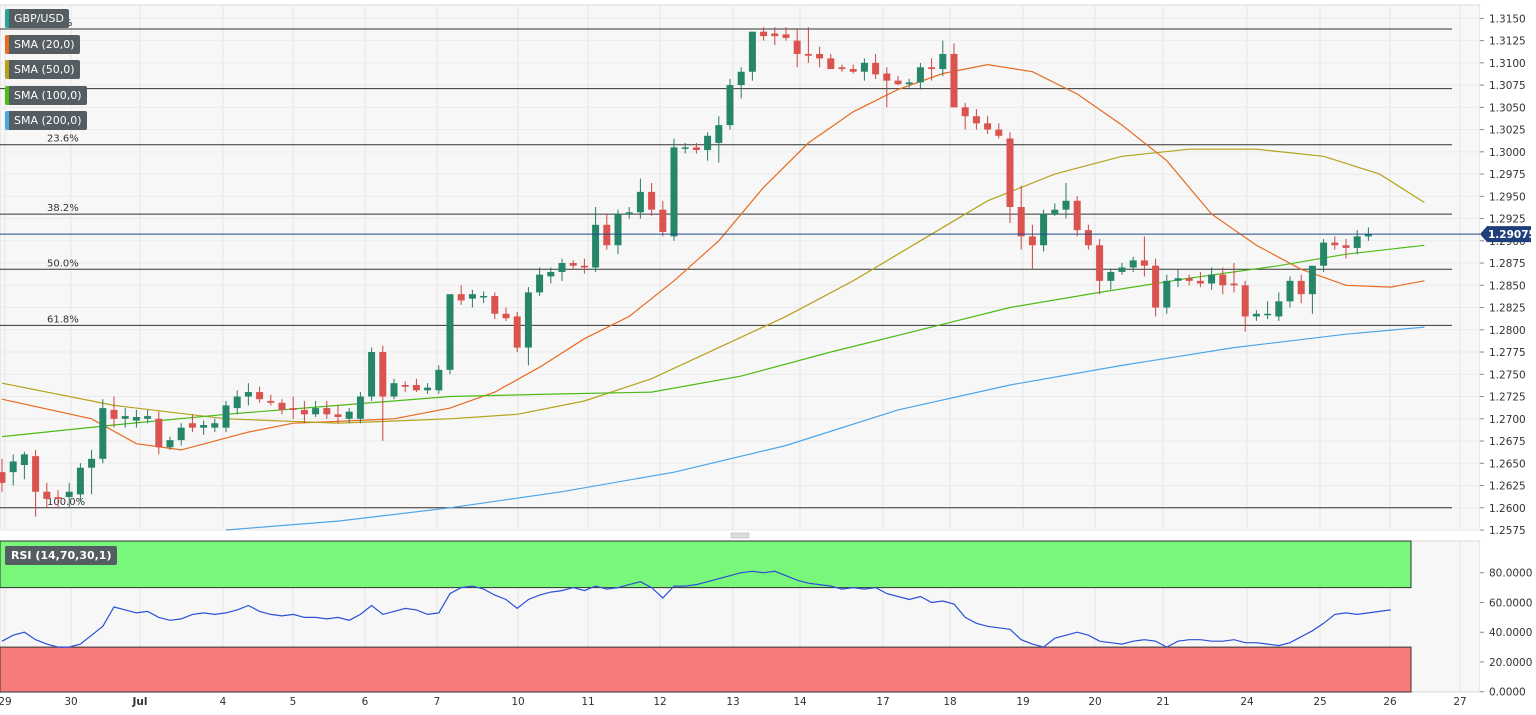 The height and width of the screenshot is (715, 1536). What do you see at coordinates (659, 702) in the screenshot?
I see `time-tick-label: 12` at bounding box center [659, 702].